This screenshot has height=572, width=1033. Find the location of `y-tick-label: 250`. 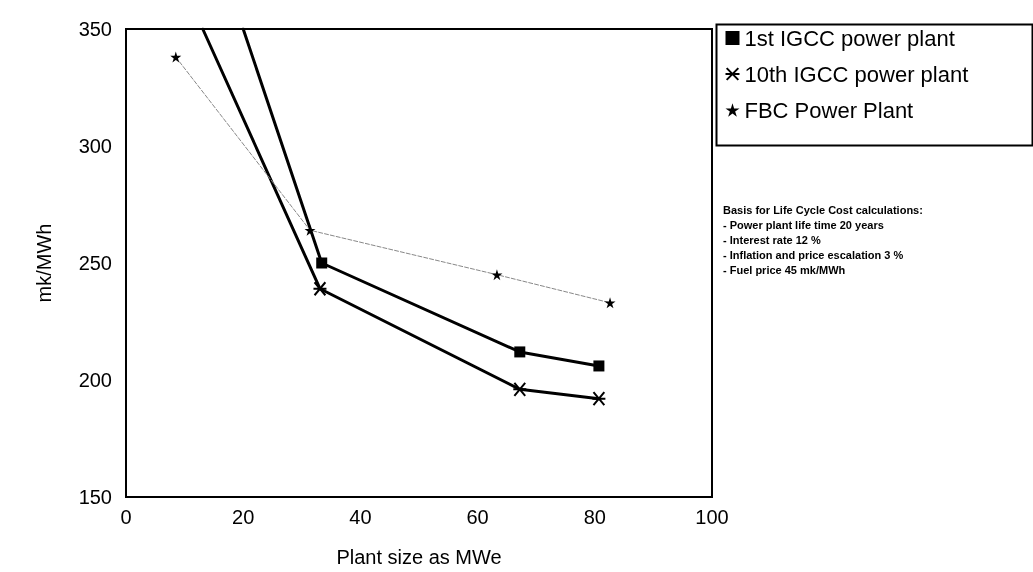

y-tick-label: 250 is located at coordinates (95, 263).